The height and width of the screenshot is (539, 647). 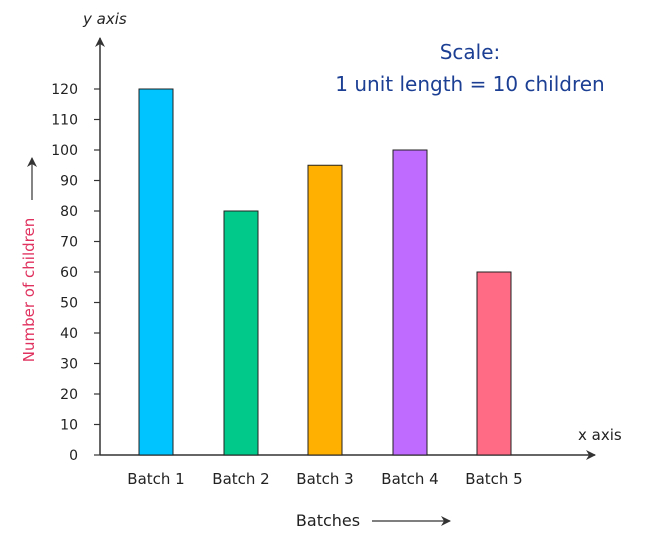 What do you see at coordinates (240, 479) in the screenshot?
I see `x-tick-label: Batch 2` at bounding box center [240, 479].